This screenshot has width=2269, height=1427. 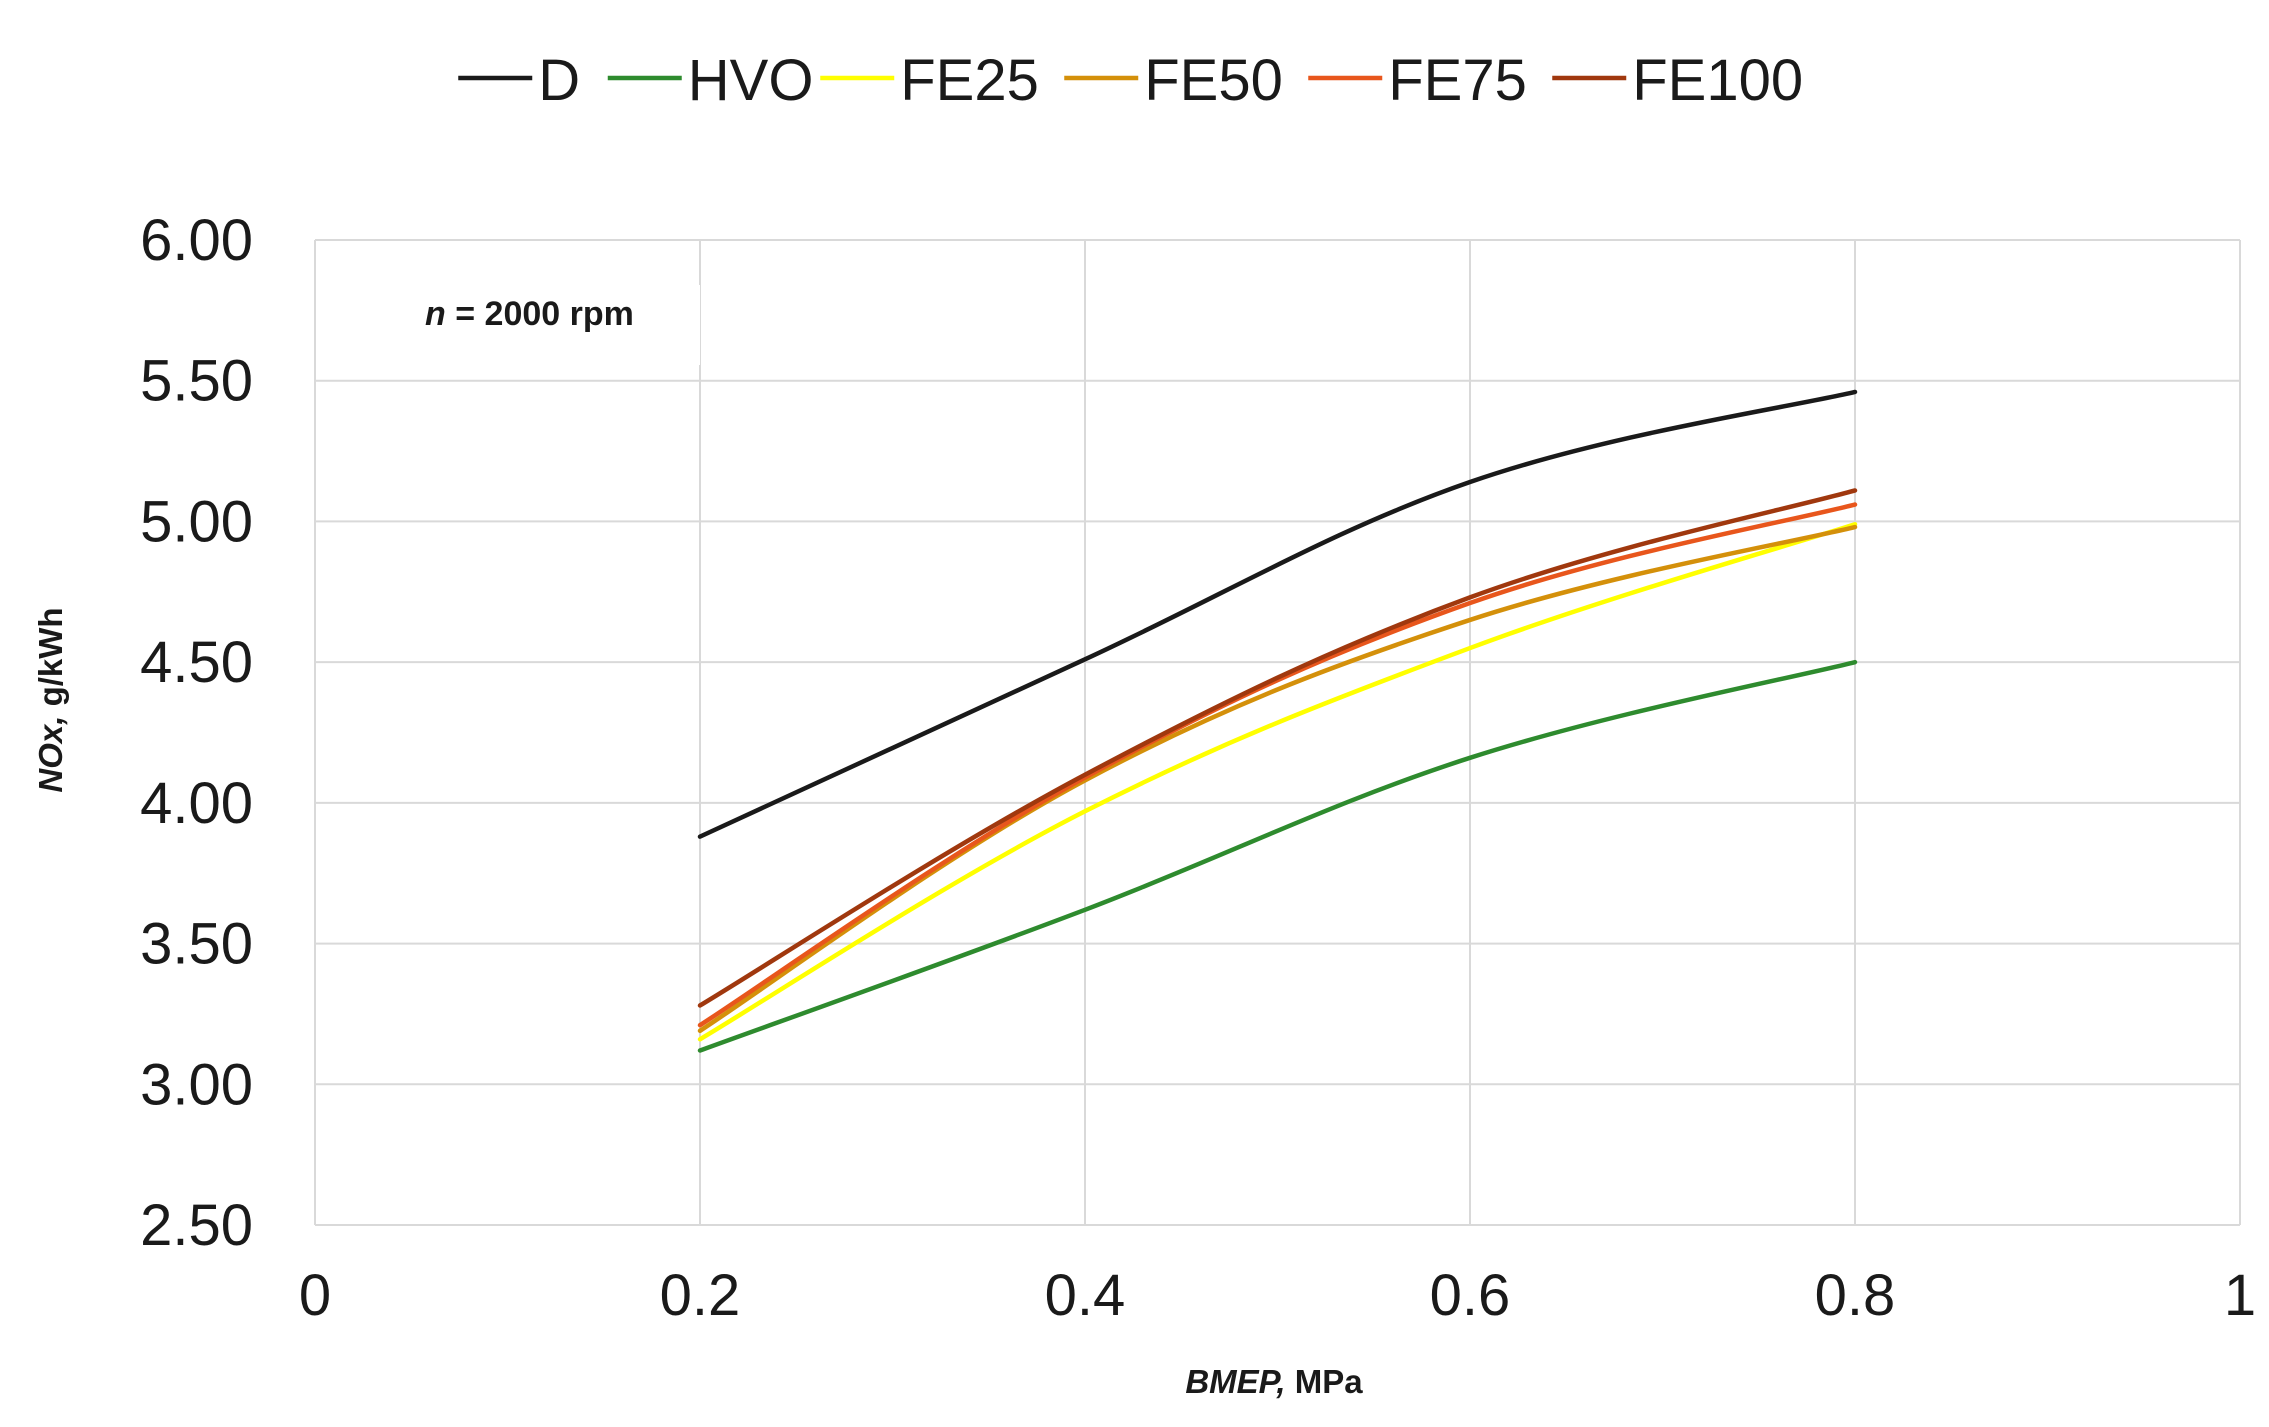 I want to click on x-axis-title-italic: BMEP,, so click(x=1235, y=1381).